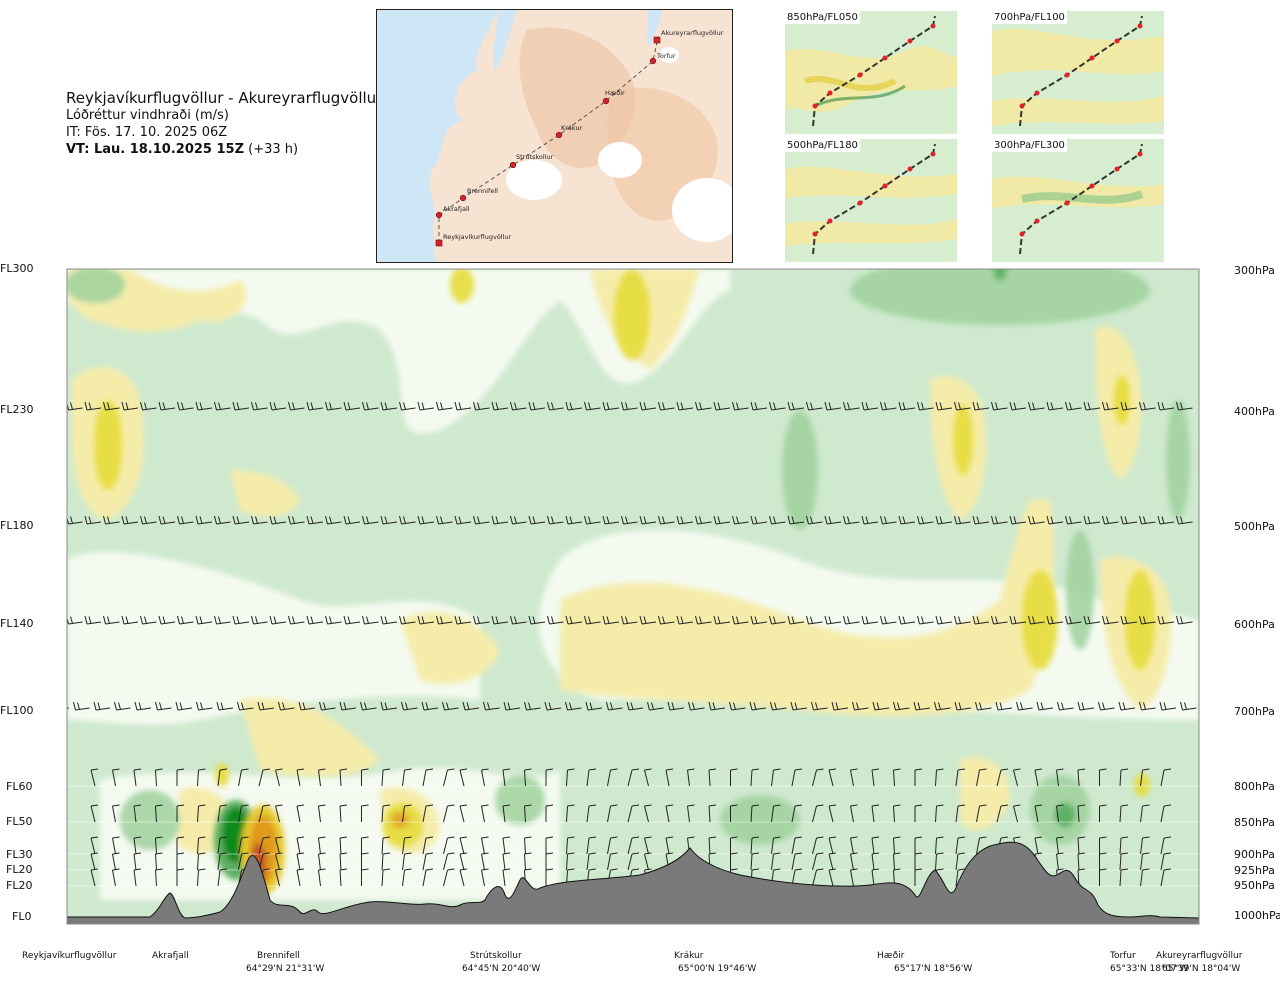  What do you see at coordinates (717, 969) in the screenshot?
I see `location-coord: 65°00'N 19°46'W` at bounding box center [717, 969].